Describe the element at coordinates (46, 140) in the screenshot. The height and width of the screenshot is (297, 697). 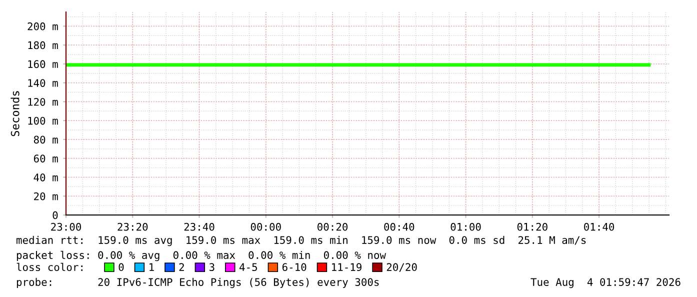
I see `y-tick-label: 80 m` at that location.